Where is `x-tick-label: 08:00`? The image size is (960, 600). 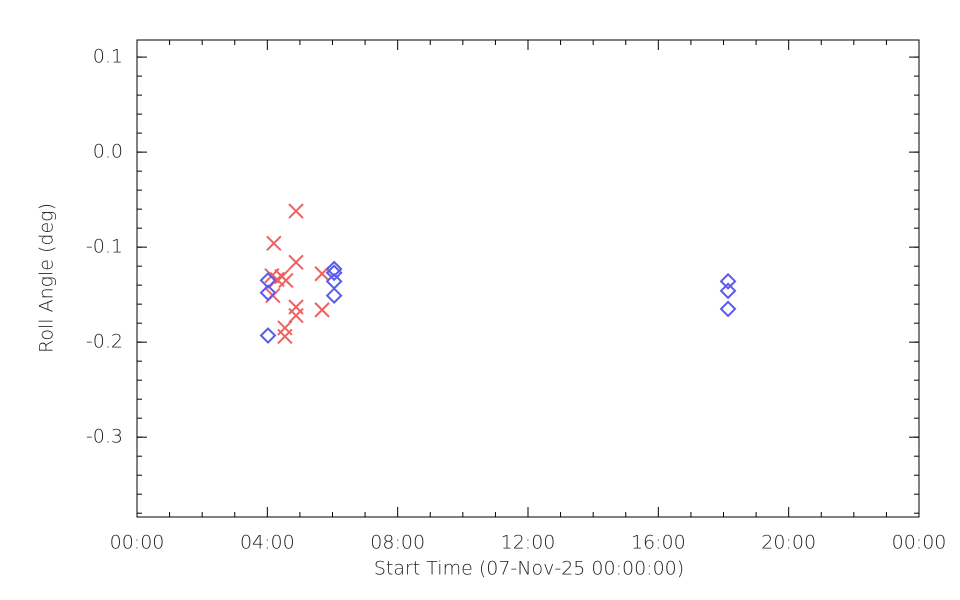 x-tick-label: 08:00 is located at coordinates (397, 543).